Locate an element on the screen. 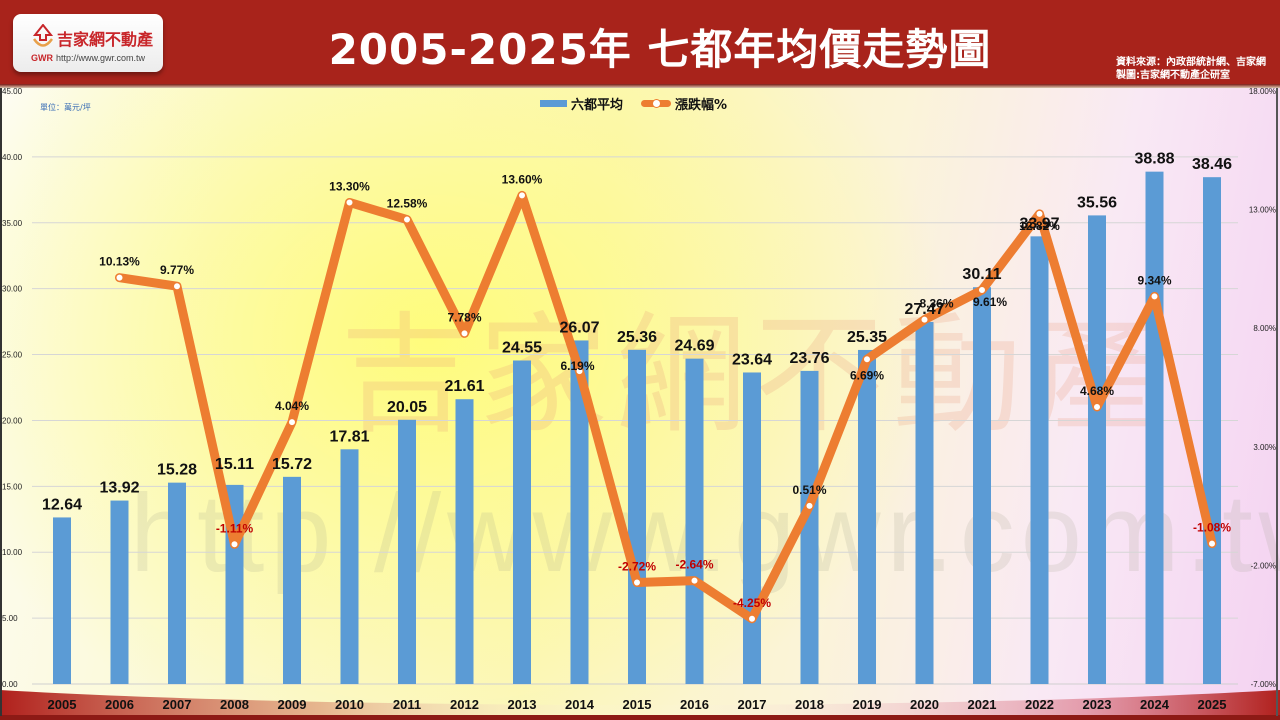 Image resolution: width=1280 pixels, height=720 pixels. logo-name: 吉家網不動產 is located at coordinates (105, 39).